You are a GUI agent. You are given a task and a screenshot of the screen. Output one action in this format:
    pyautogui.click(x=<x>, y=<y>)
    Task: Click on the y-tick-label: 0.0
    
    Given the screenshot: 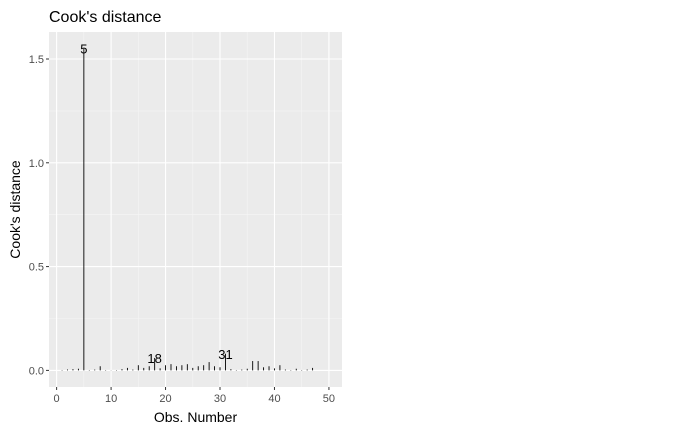 What is the action you would take?
    pyautogui.click(x=36, y=371)
    